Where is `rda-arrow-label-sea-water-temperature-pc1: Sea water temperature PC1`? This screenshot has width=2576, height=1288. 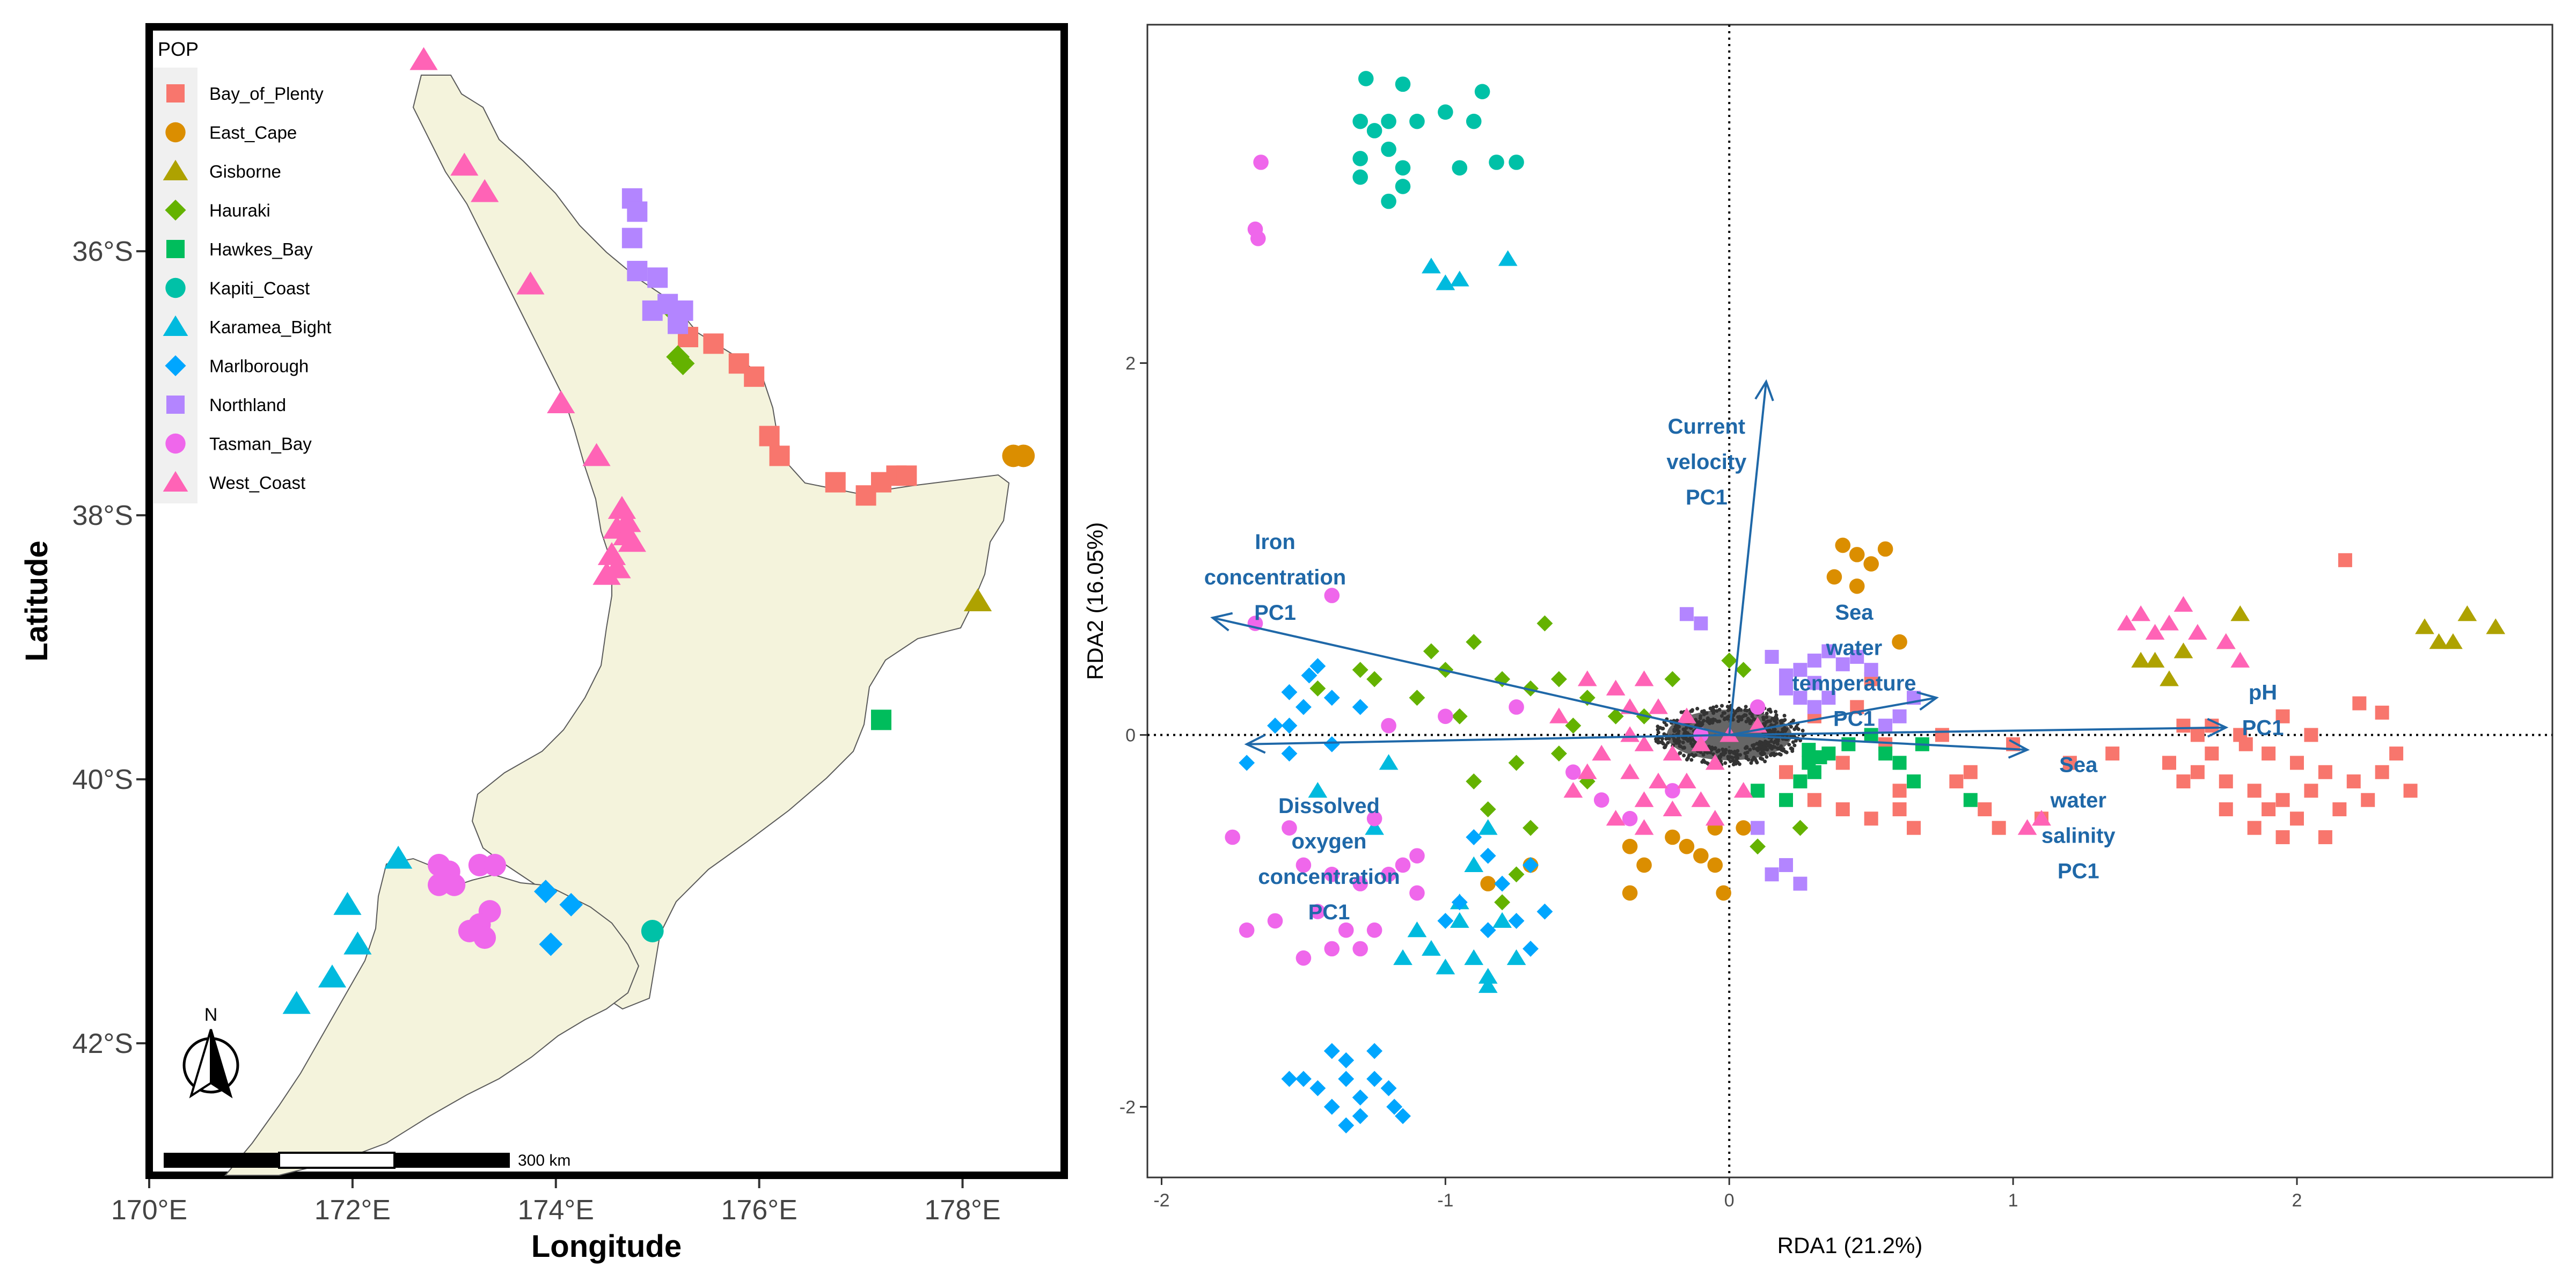
rda-arrow-label-sea-water-temperature-pc1: Sea water temperature PC1 is located at coordinates (1854, 666).